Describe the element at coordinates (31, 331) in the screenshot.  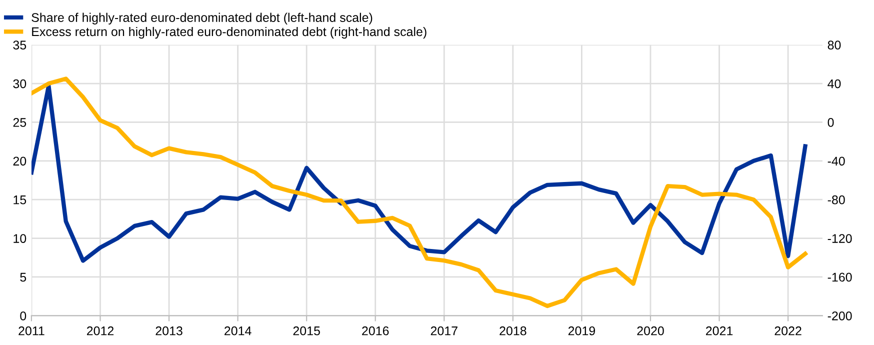
I see `x-tick-label: 2011` at that location.